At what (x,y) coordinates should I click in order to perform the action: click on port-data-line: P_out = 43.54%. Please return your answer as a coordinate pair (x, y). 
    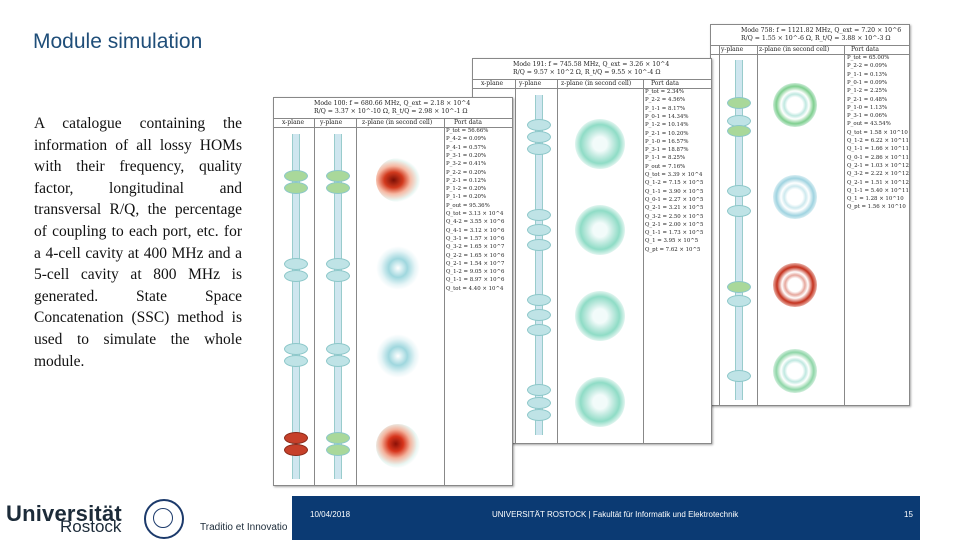
    Looking at the image, I should click on (869, 124).